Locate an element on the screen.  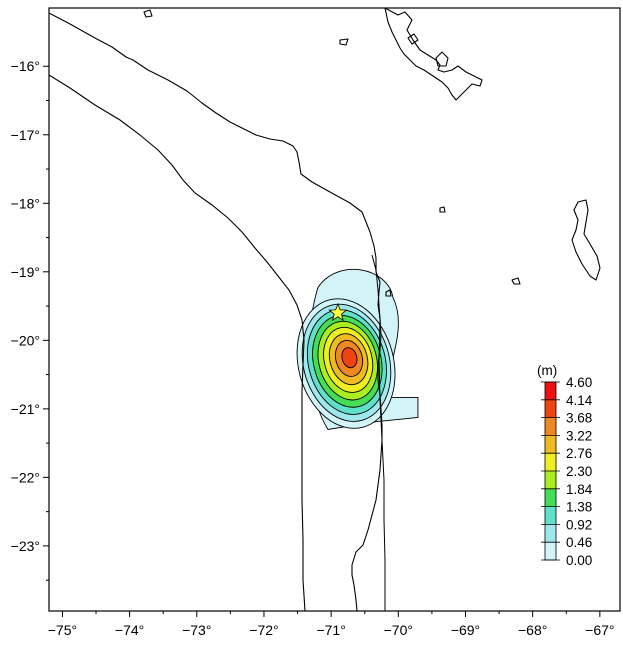
colorbar-unit: (m) is located at coordinates (547, 370).